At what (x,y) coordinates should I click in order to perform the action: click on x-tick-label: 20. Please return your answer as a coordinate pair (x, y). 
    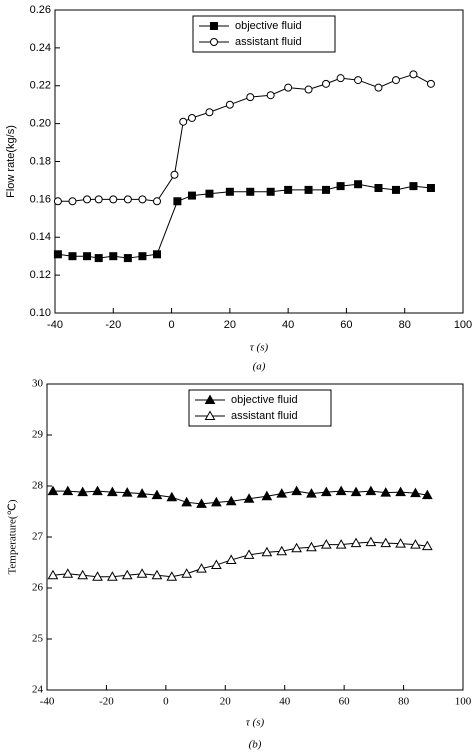
    Looking at the image, I should click on (230, 325).